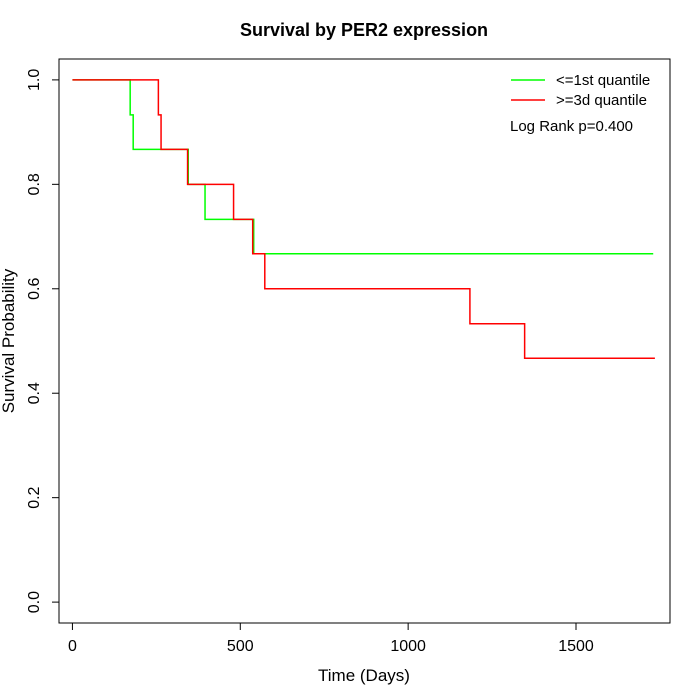 The image size is (700, 700). What do you see at coordinates (72, 646) in the screenshot?
I see `x-tick-label: 0` at bounding box center [72, 646].